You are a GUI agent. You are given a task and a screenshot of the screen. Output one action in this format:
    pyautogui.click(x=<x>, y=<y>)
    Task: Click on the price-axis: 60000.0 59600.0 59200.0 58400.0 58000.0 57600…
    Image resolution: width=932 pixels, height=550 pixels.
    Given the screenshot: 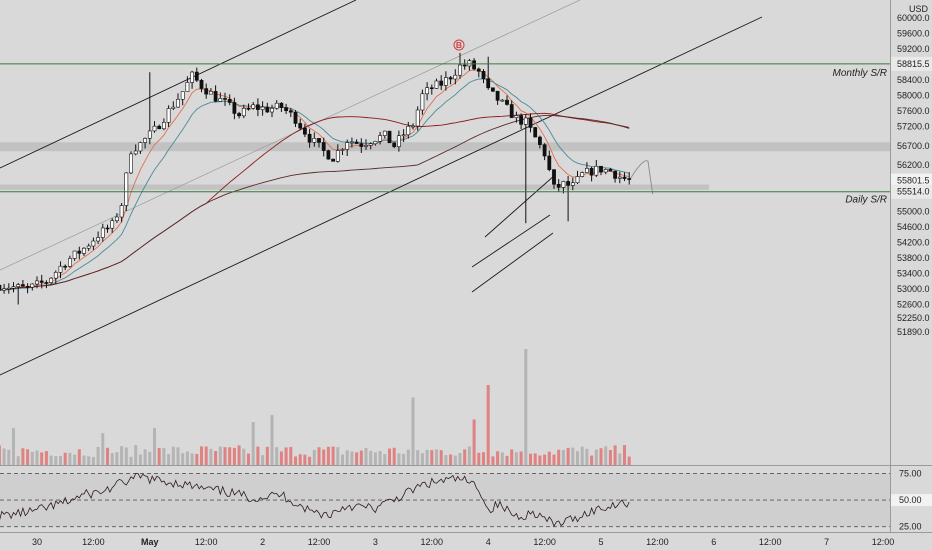 What is the action you would take?
    pyautogui.click(x=911, y=175)
    